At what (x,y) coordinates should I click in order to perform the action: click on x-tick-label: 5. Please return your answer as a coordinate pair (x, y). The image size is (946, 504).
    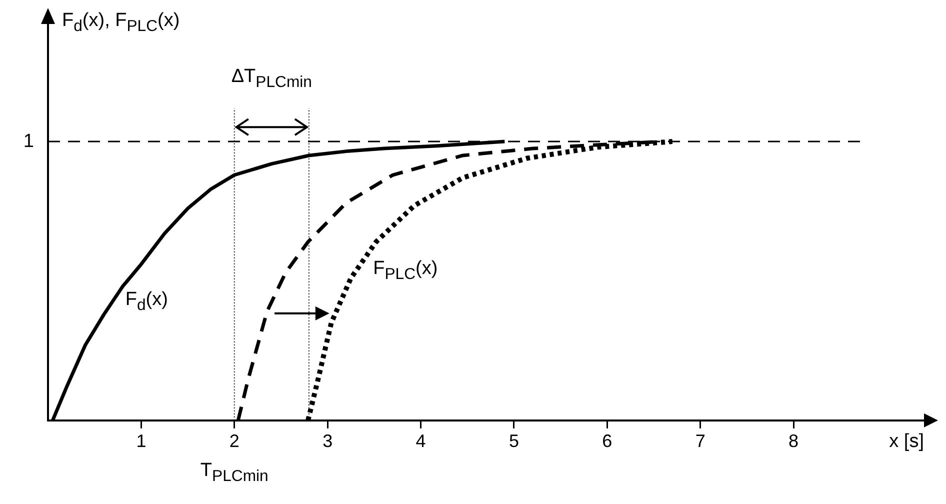
    Looking at the image, I should click on (513, 441).